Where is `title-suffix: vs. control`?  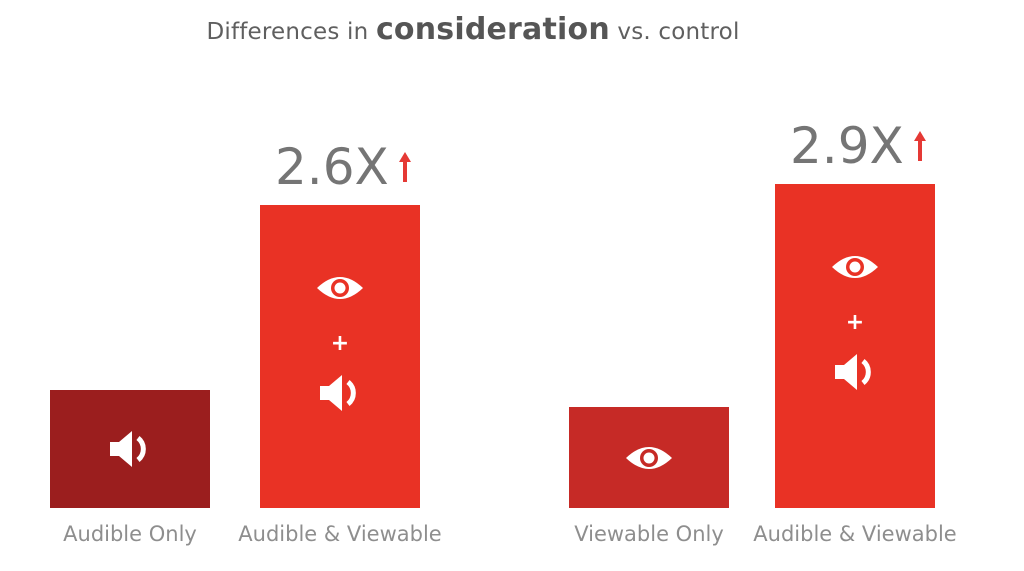 title-suffix: vs. control is located at coordinates (674, 32).